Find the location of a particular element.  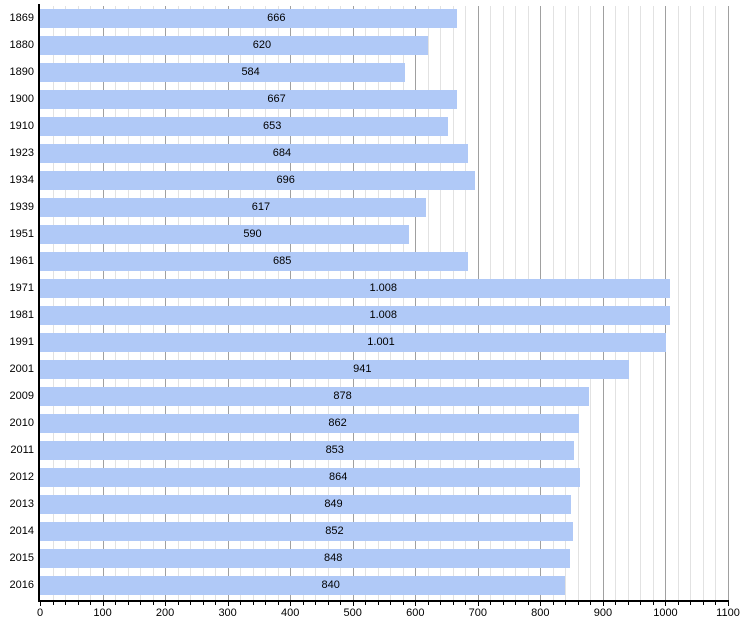

year-label: 1910 is located at coordinates (21, 125).